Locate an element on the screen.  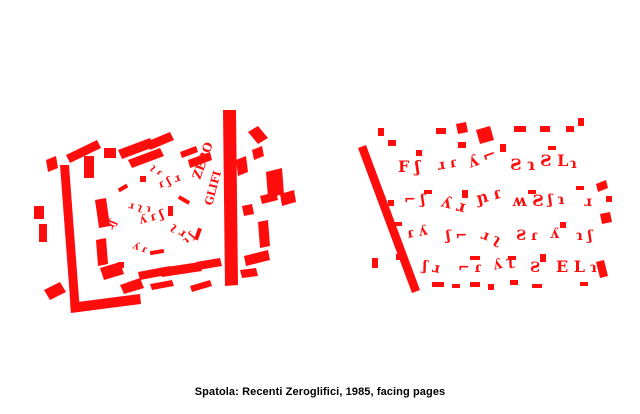
left-frame-right-bar is located at coordinates (230, 198).